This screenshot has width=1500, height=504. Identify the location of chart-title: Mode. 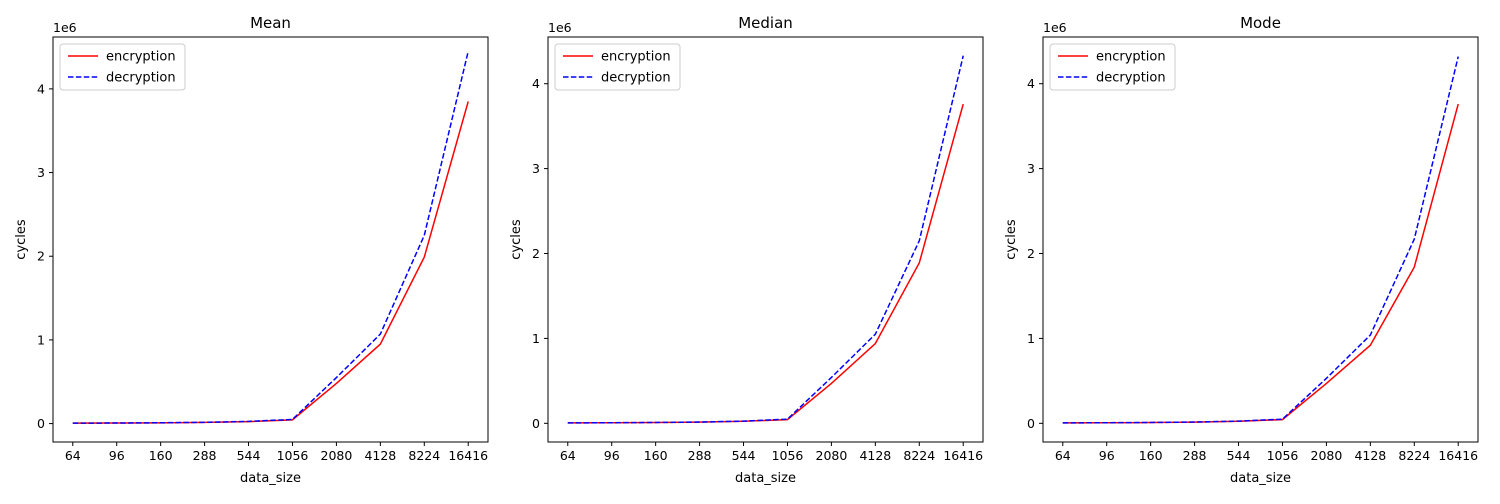
(1260, 23).